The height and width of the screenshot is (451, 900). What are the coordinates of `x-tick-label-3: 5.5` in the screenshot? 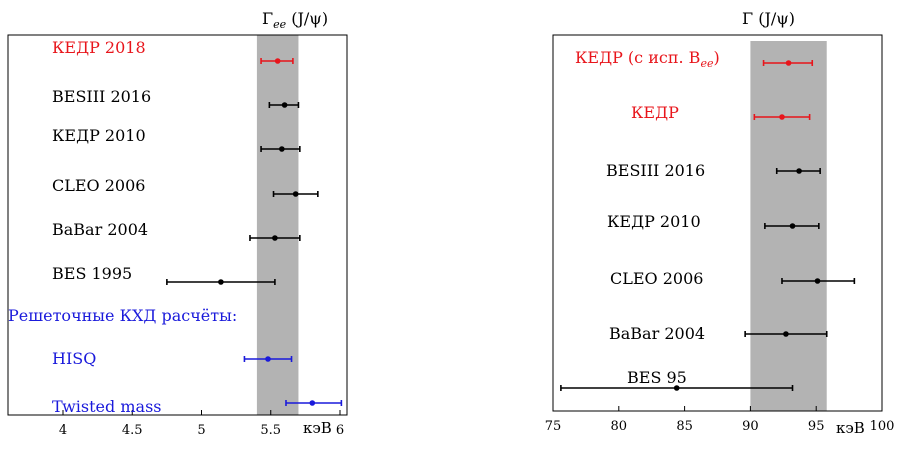 It's located at (270, 430).